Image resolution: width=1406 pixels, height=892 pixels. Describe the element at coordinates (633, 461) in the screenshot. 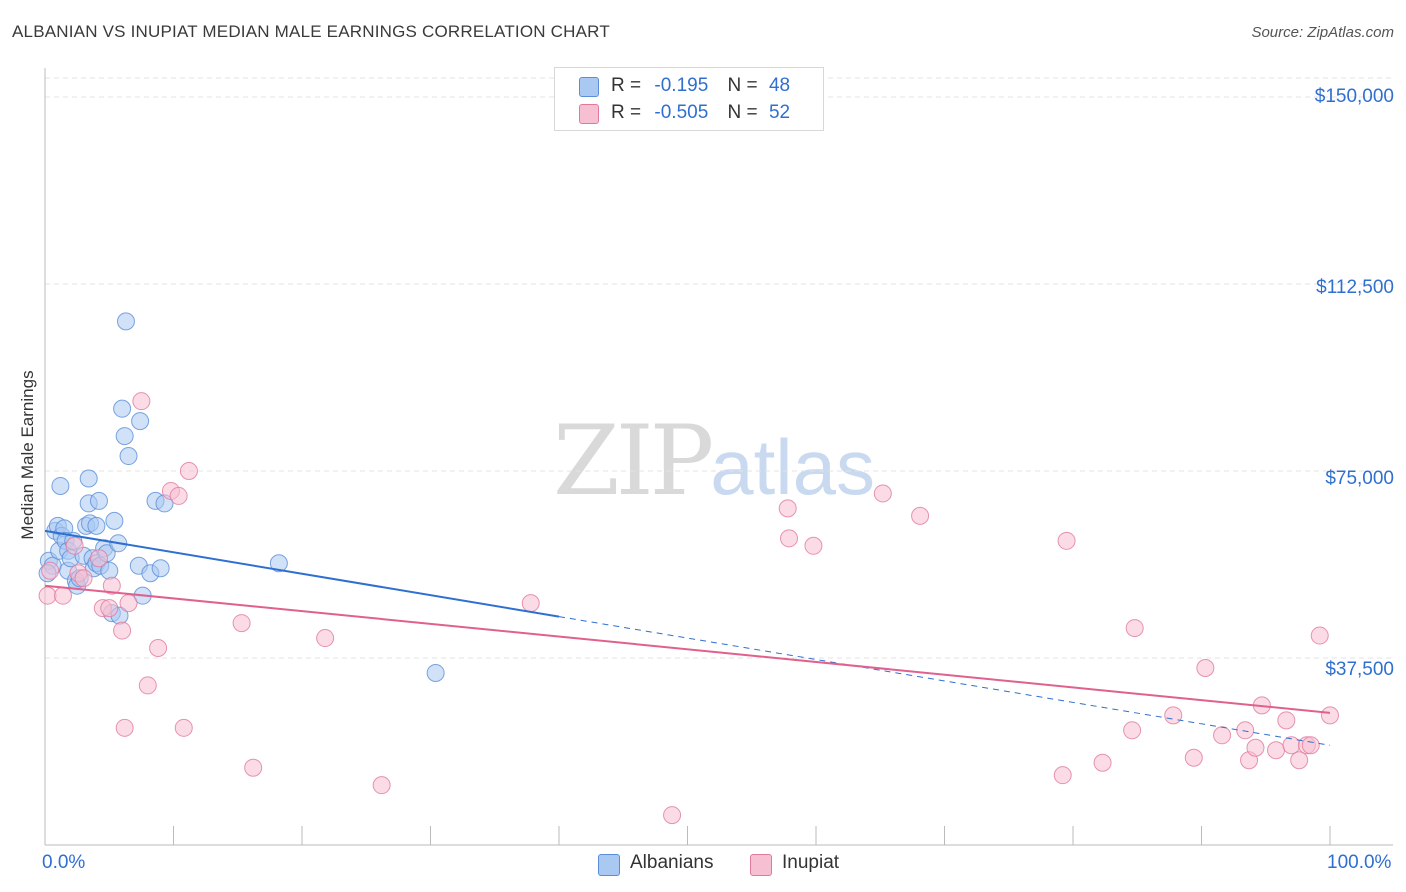

I see `watermark-zip: ZIP` at that location.